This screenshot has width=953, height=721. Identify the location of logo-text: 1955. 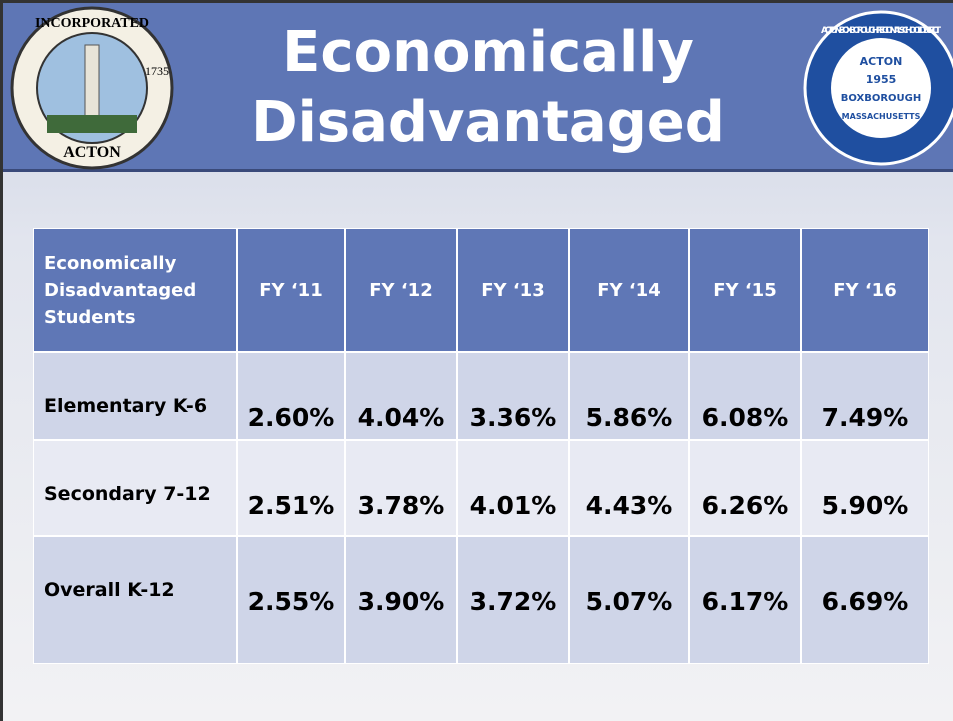
(881, 79).